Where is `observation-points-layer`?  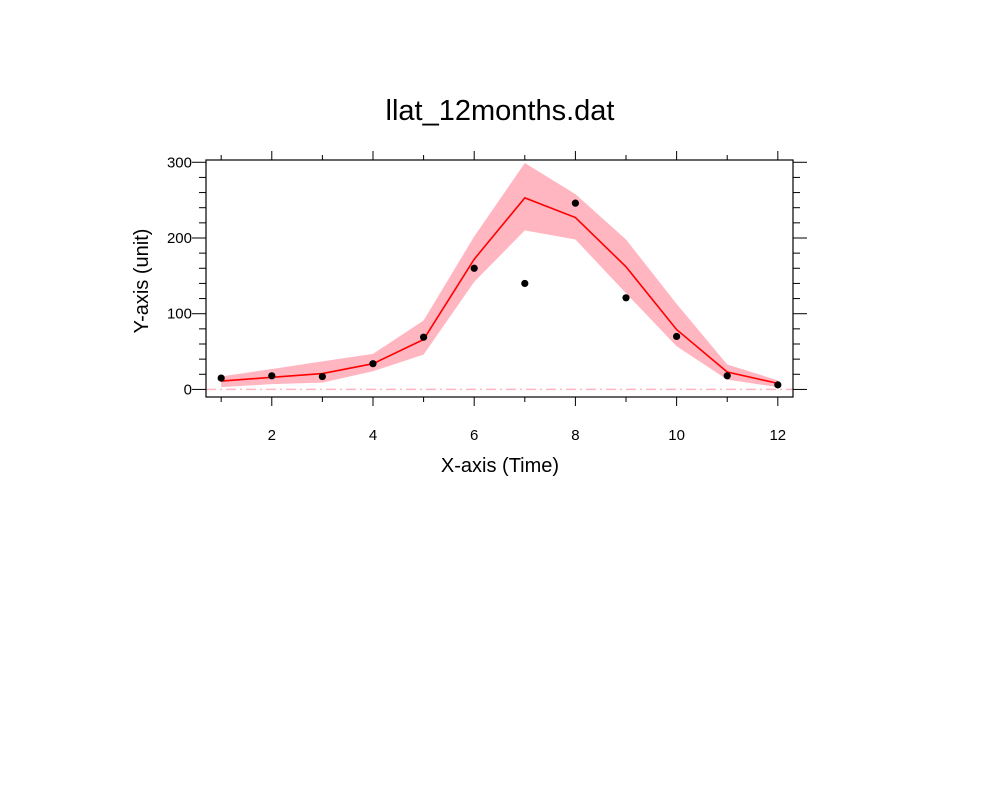
observation-points-layer is located at coordinates (499, 294).